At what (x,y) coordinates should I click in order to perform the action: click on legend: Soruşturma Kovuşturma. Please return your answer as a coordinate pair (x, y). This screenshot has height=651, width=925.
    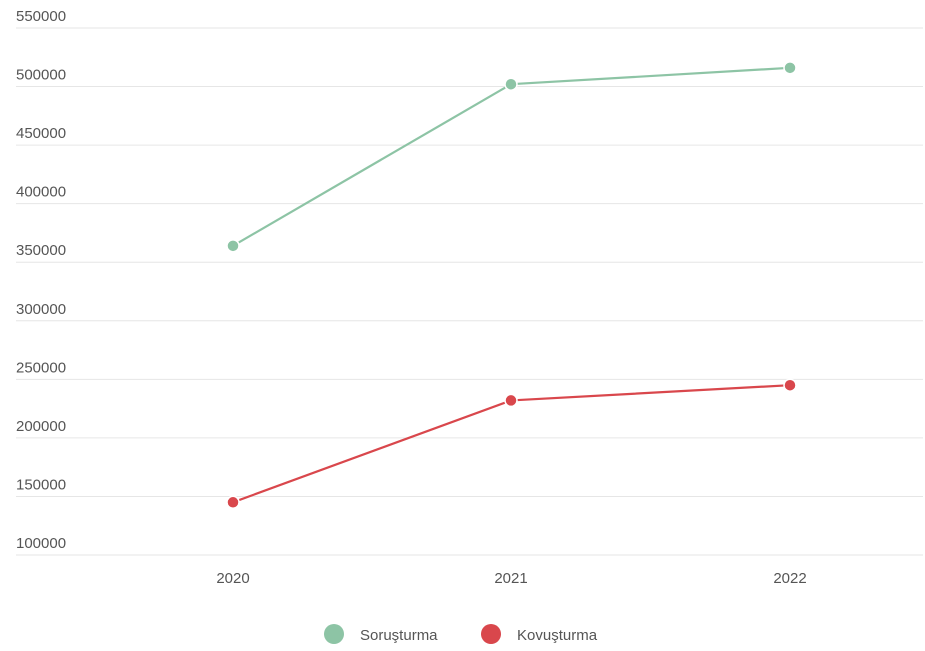
    Looking at the image, I should click on (461, 634).